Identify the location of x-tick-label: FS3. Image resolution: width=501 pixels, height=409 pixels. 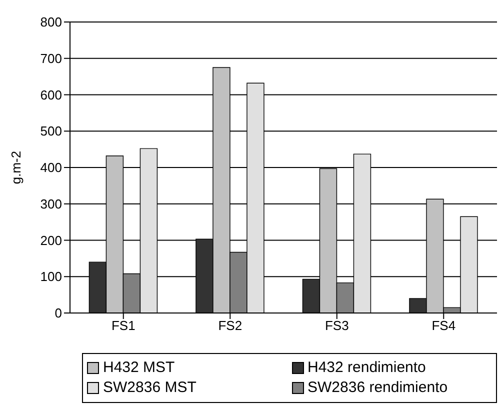
(336, 326).